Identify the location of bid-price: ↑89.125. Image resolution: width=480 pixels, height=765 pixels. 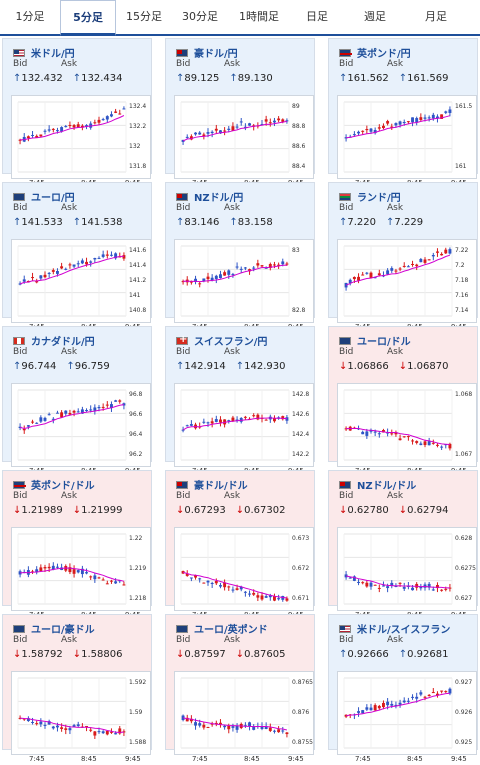
(198, 78).